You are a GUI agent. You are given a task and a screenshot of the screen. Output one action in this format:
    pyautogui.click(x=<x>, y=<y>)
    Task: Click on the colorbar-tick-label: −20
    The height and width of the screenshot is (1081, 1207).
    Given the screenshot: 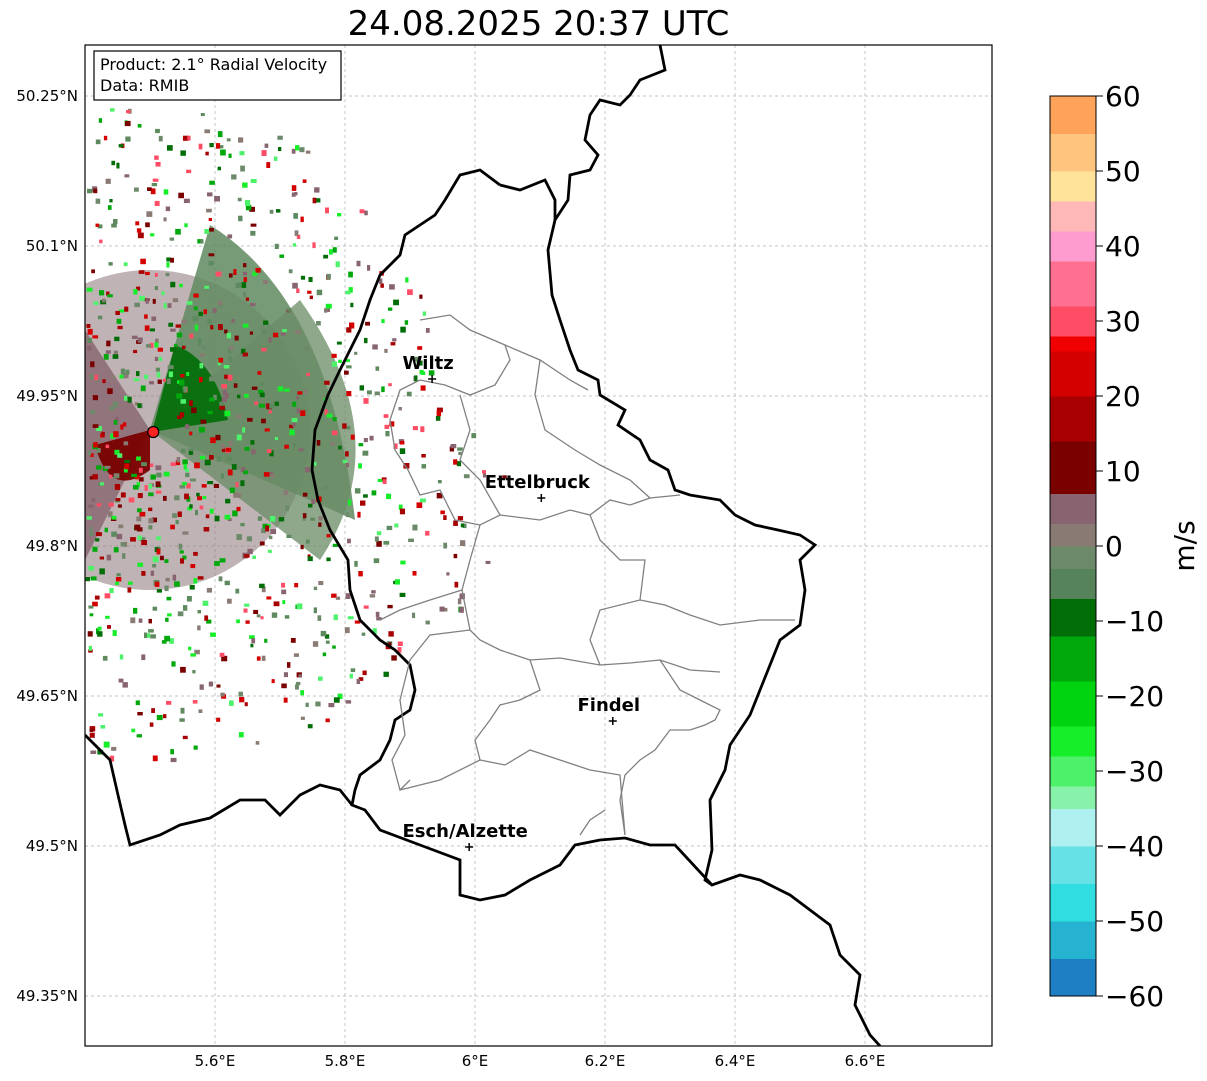 What is the action you would take?
    pyautogui.click(x=1134, y=696)
    